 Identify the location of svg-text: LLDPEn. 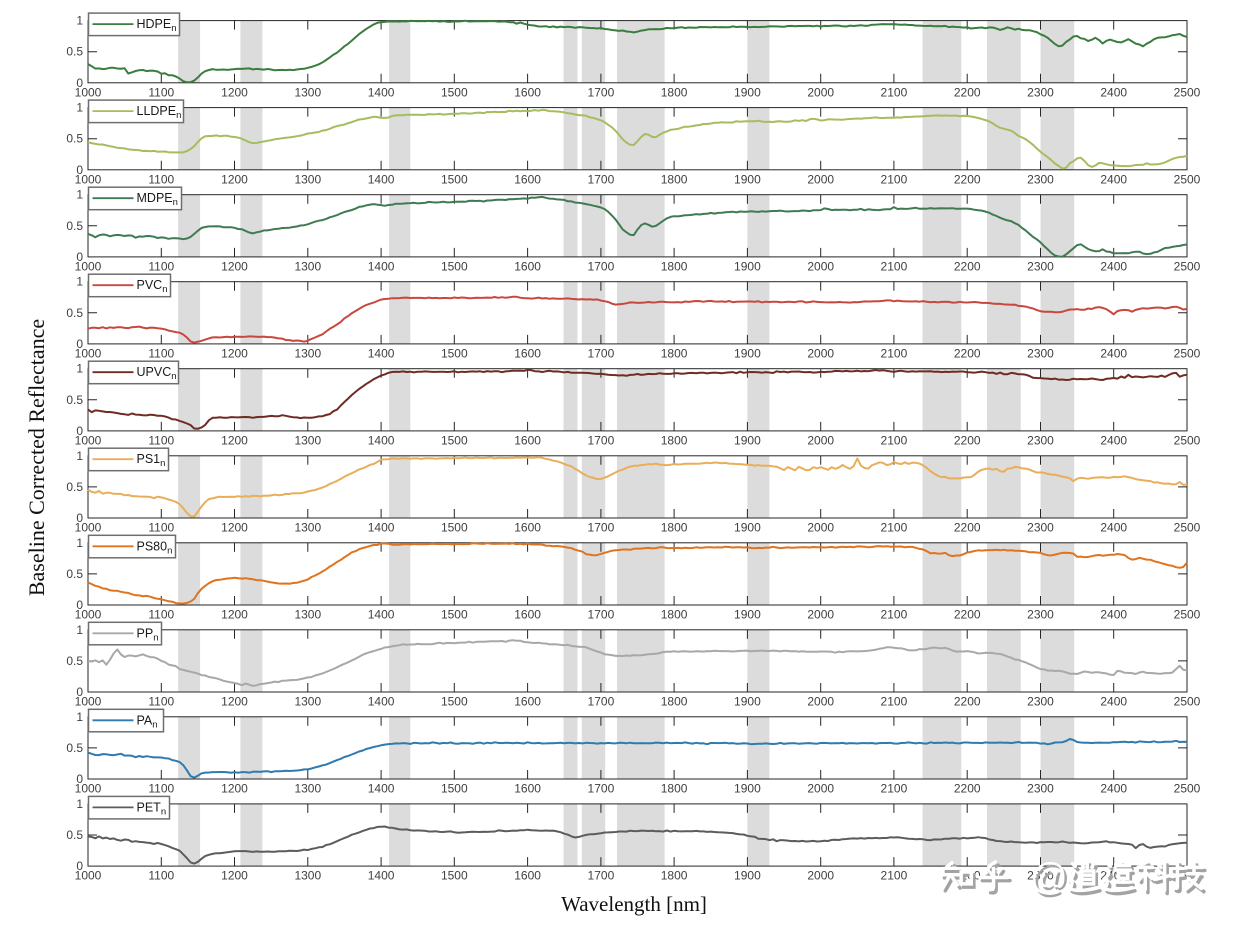
(159, 112).